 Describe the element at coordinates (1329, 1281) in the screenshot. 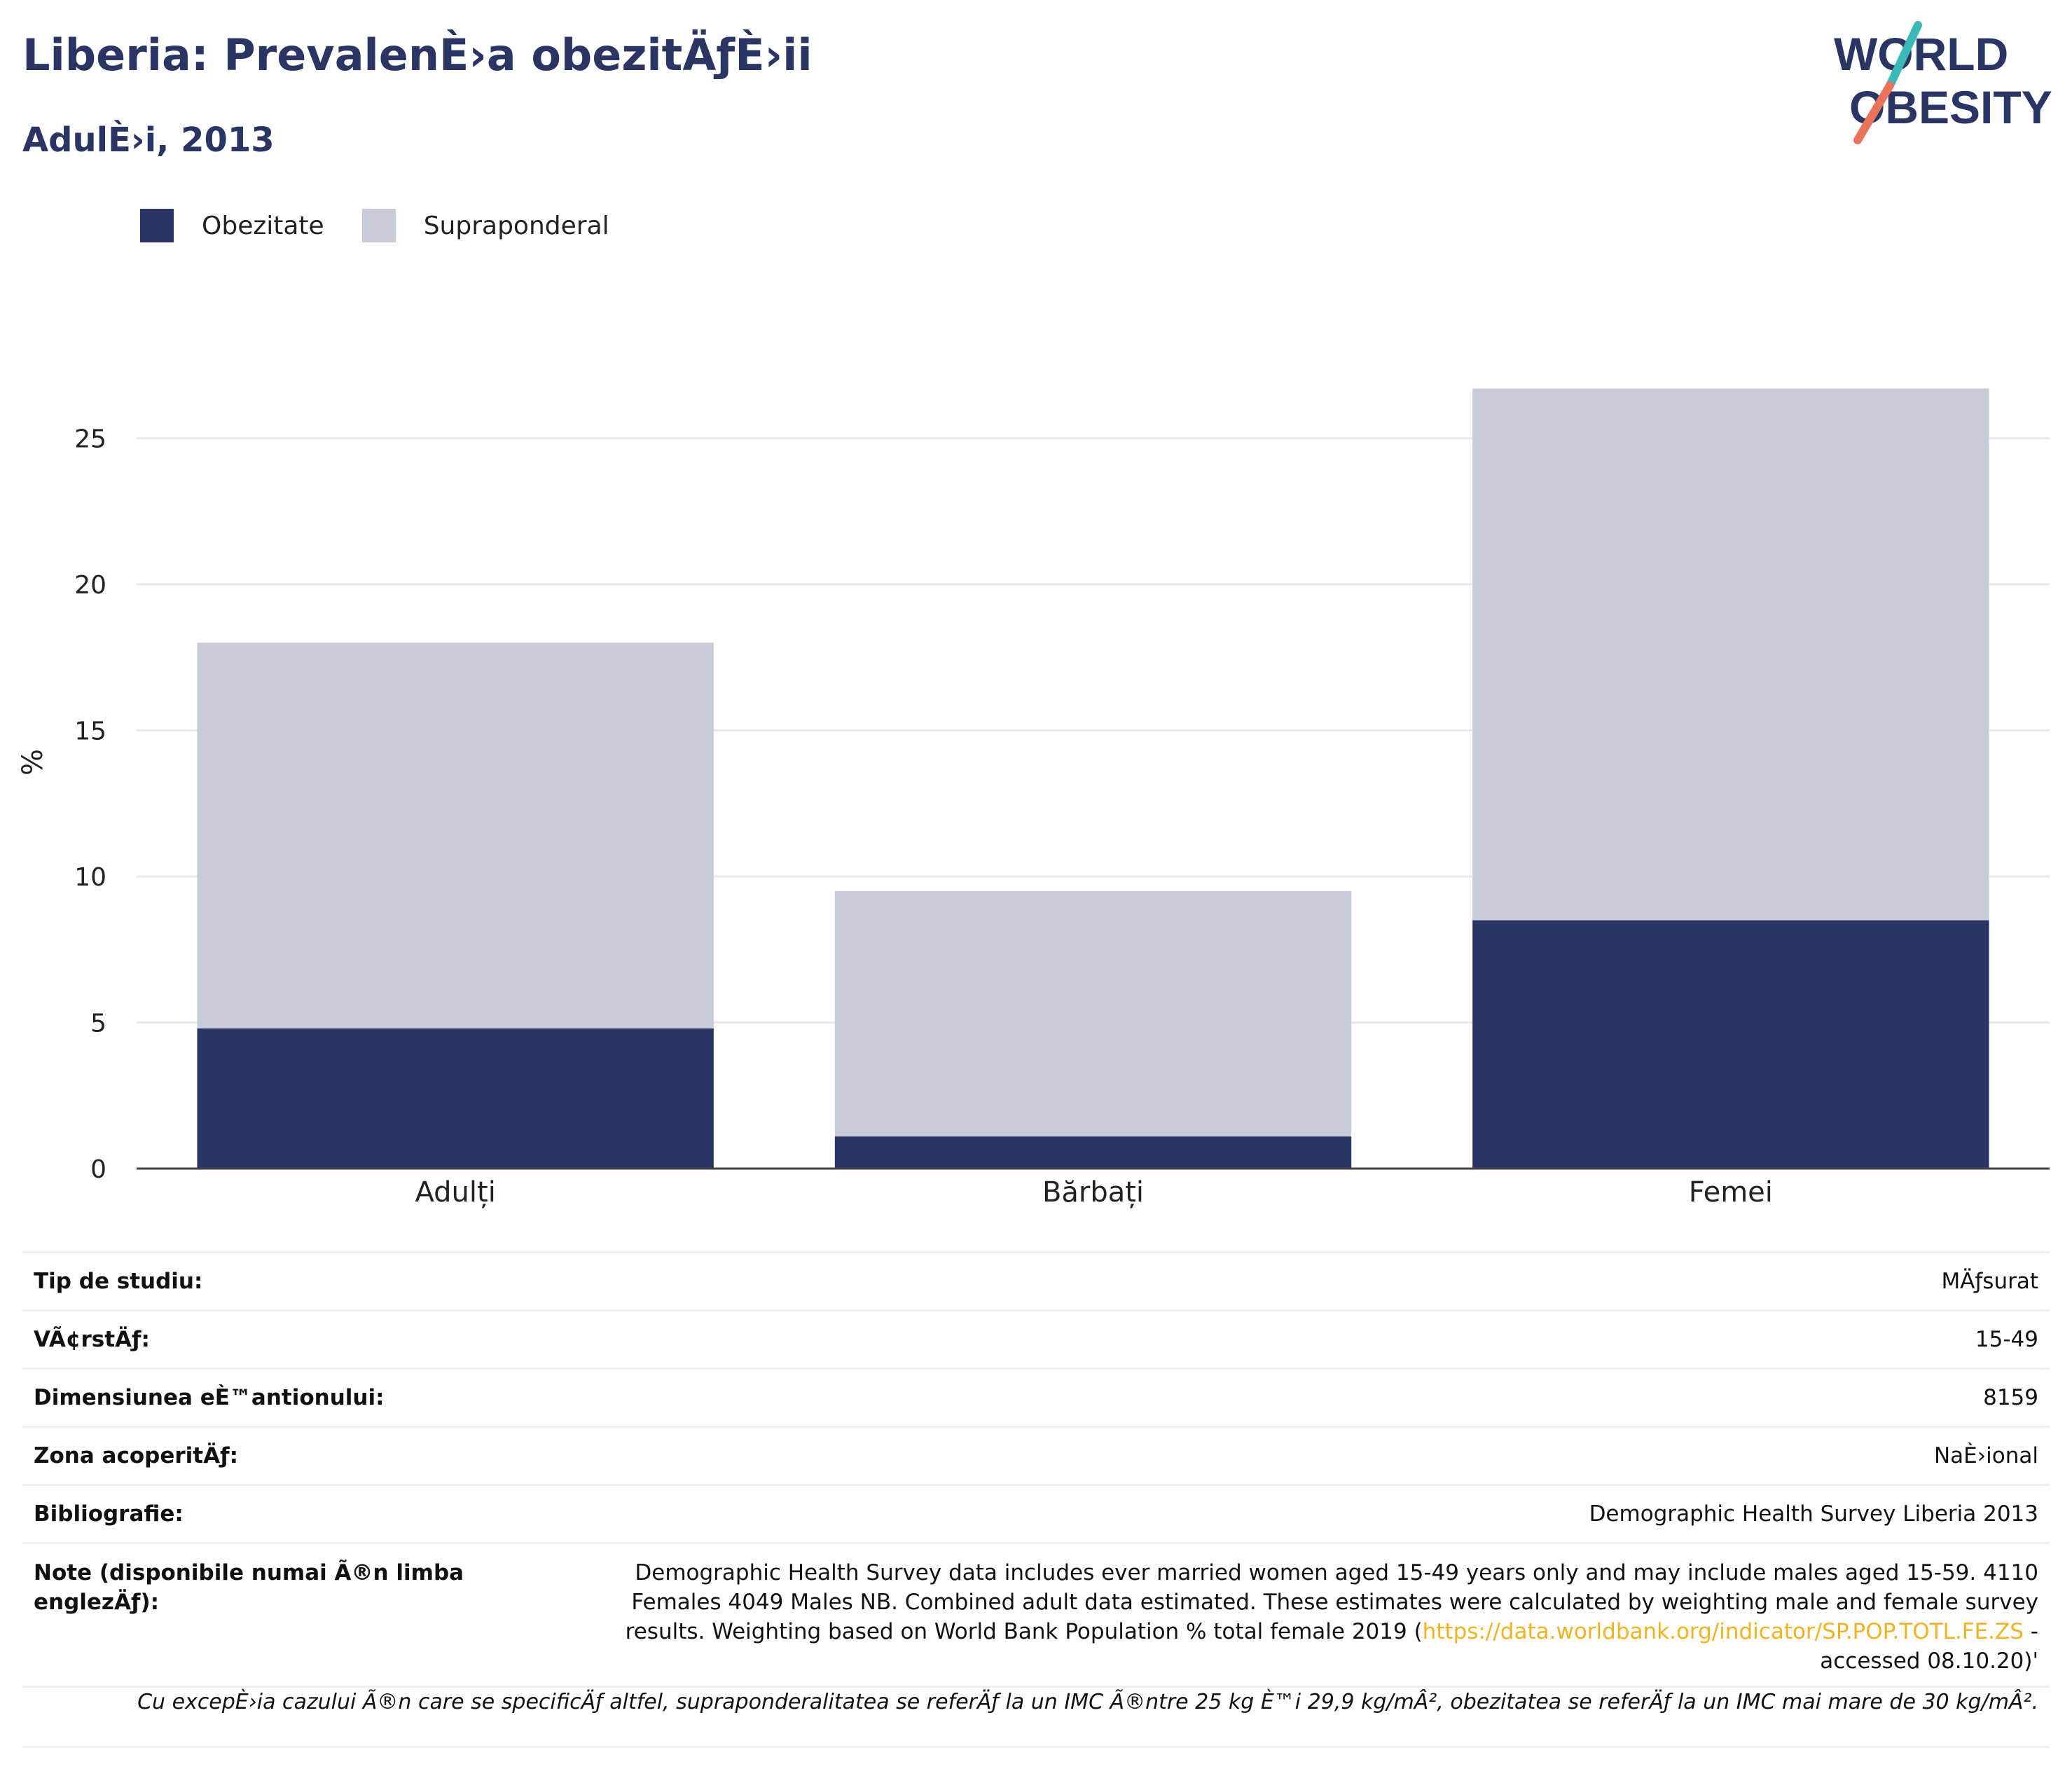

I see `details-value: MÄƒsurat` at that location.